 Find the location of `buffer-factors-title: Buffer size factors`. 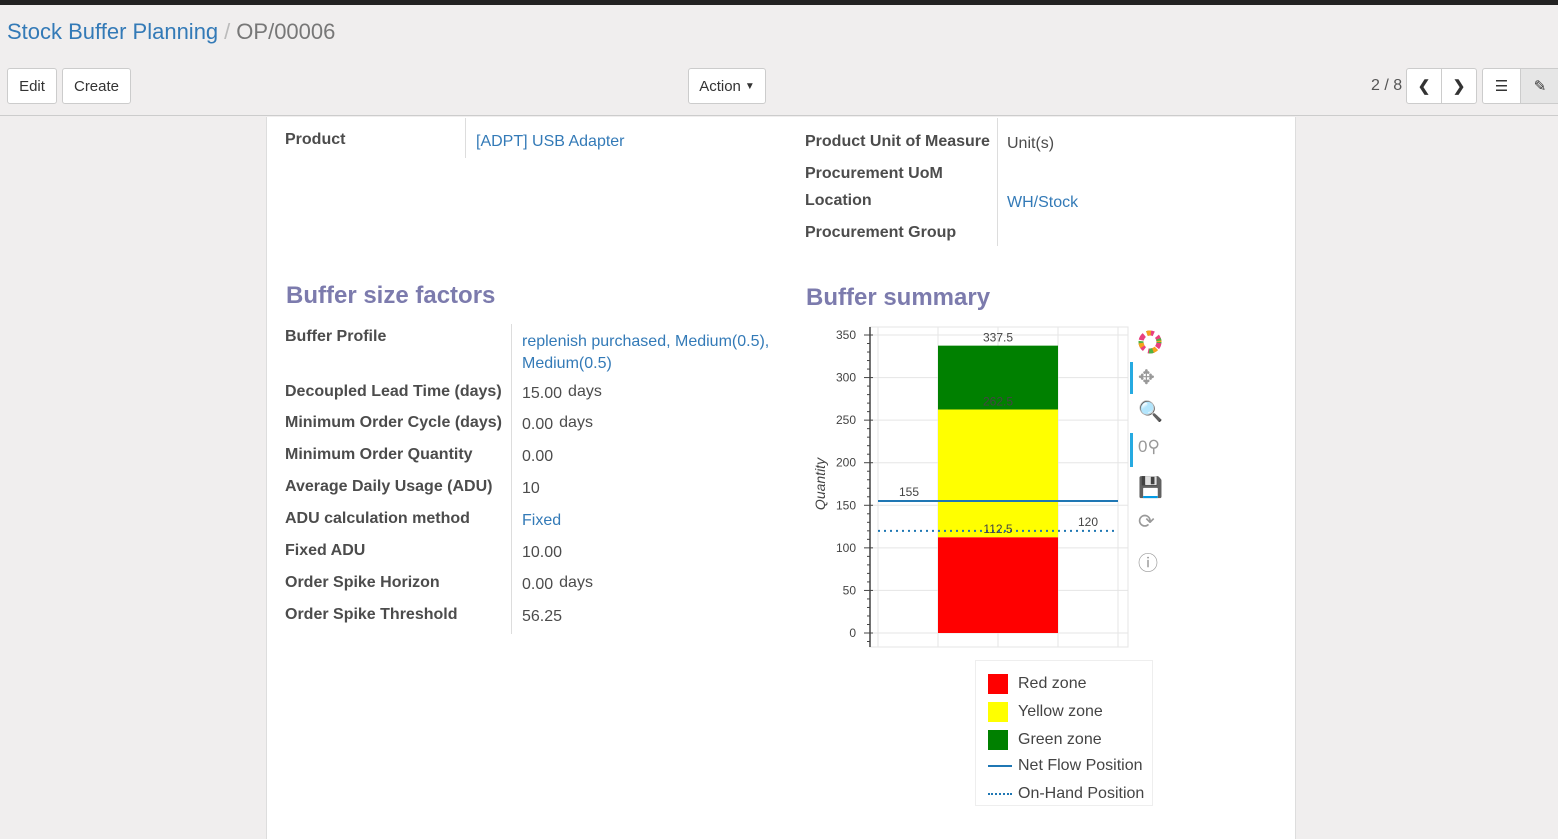

buffer-factors-title: Buffer size factors is located at coordinates (391, 295).